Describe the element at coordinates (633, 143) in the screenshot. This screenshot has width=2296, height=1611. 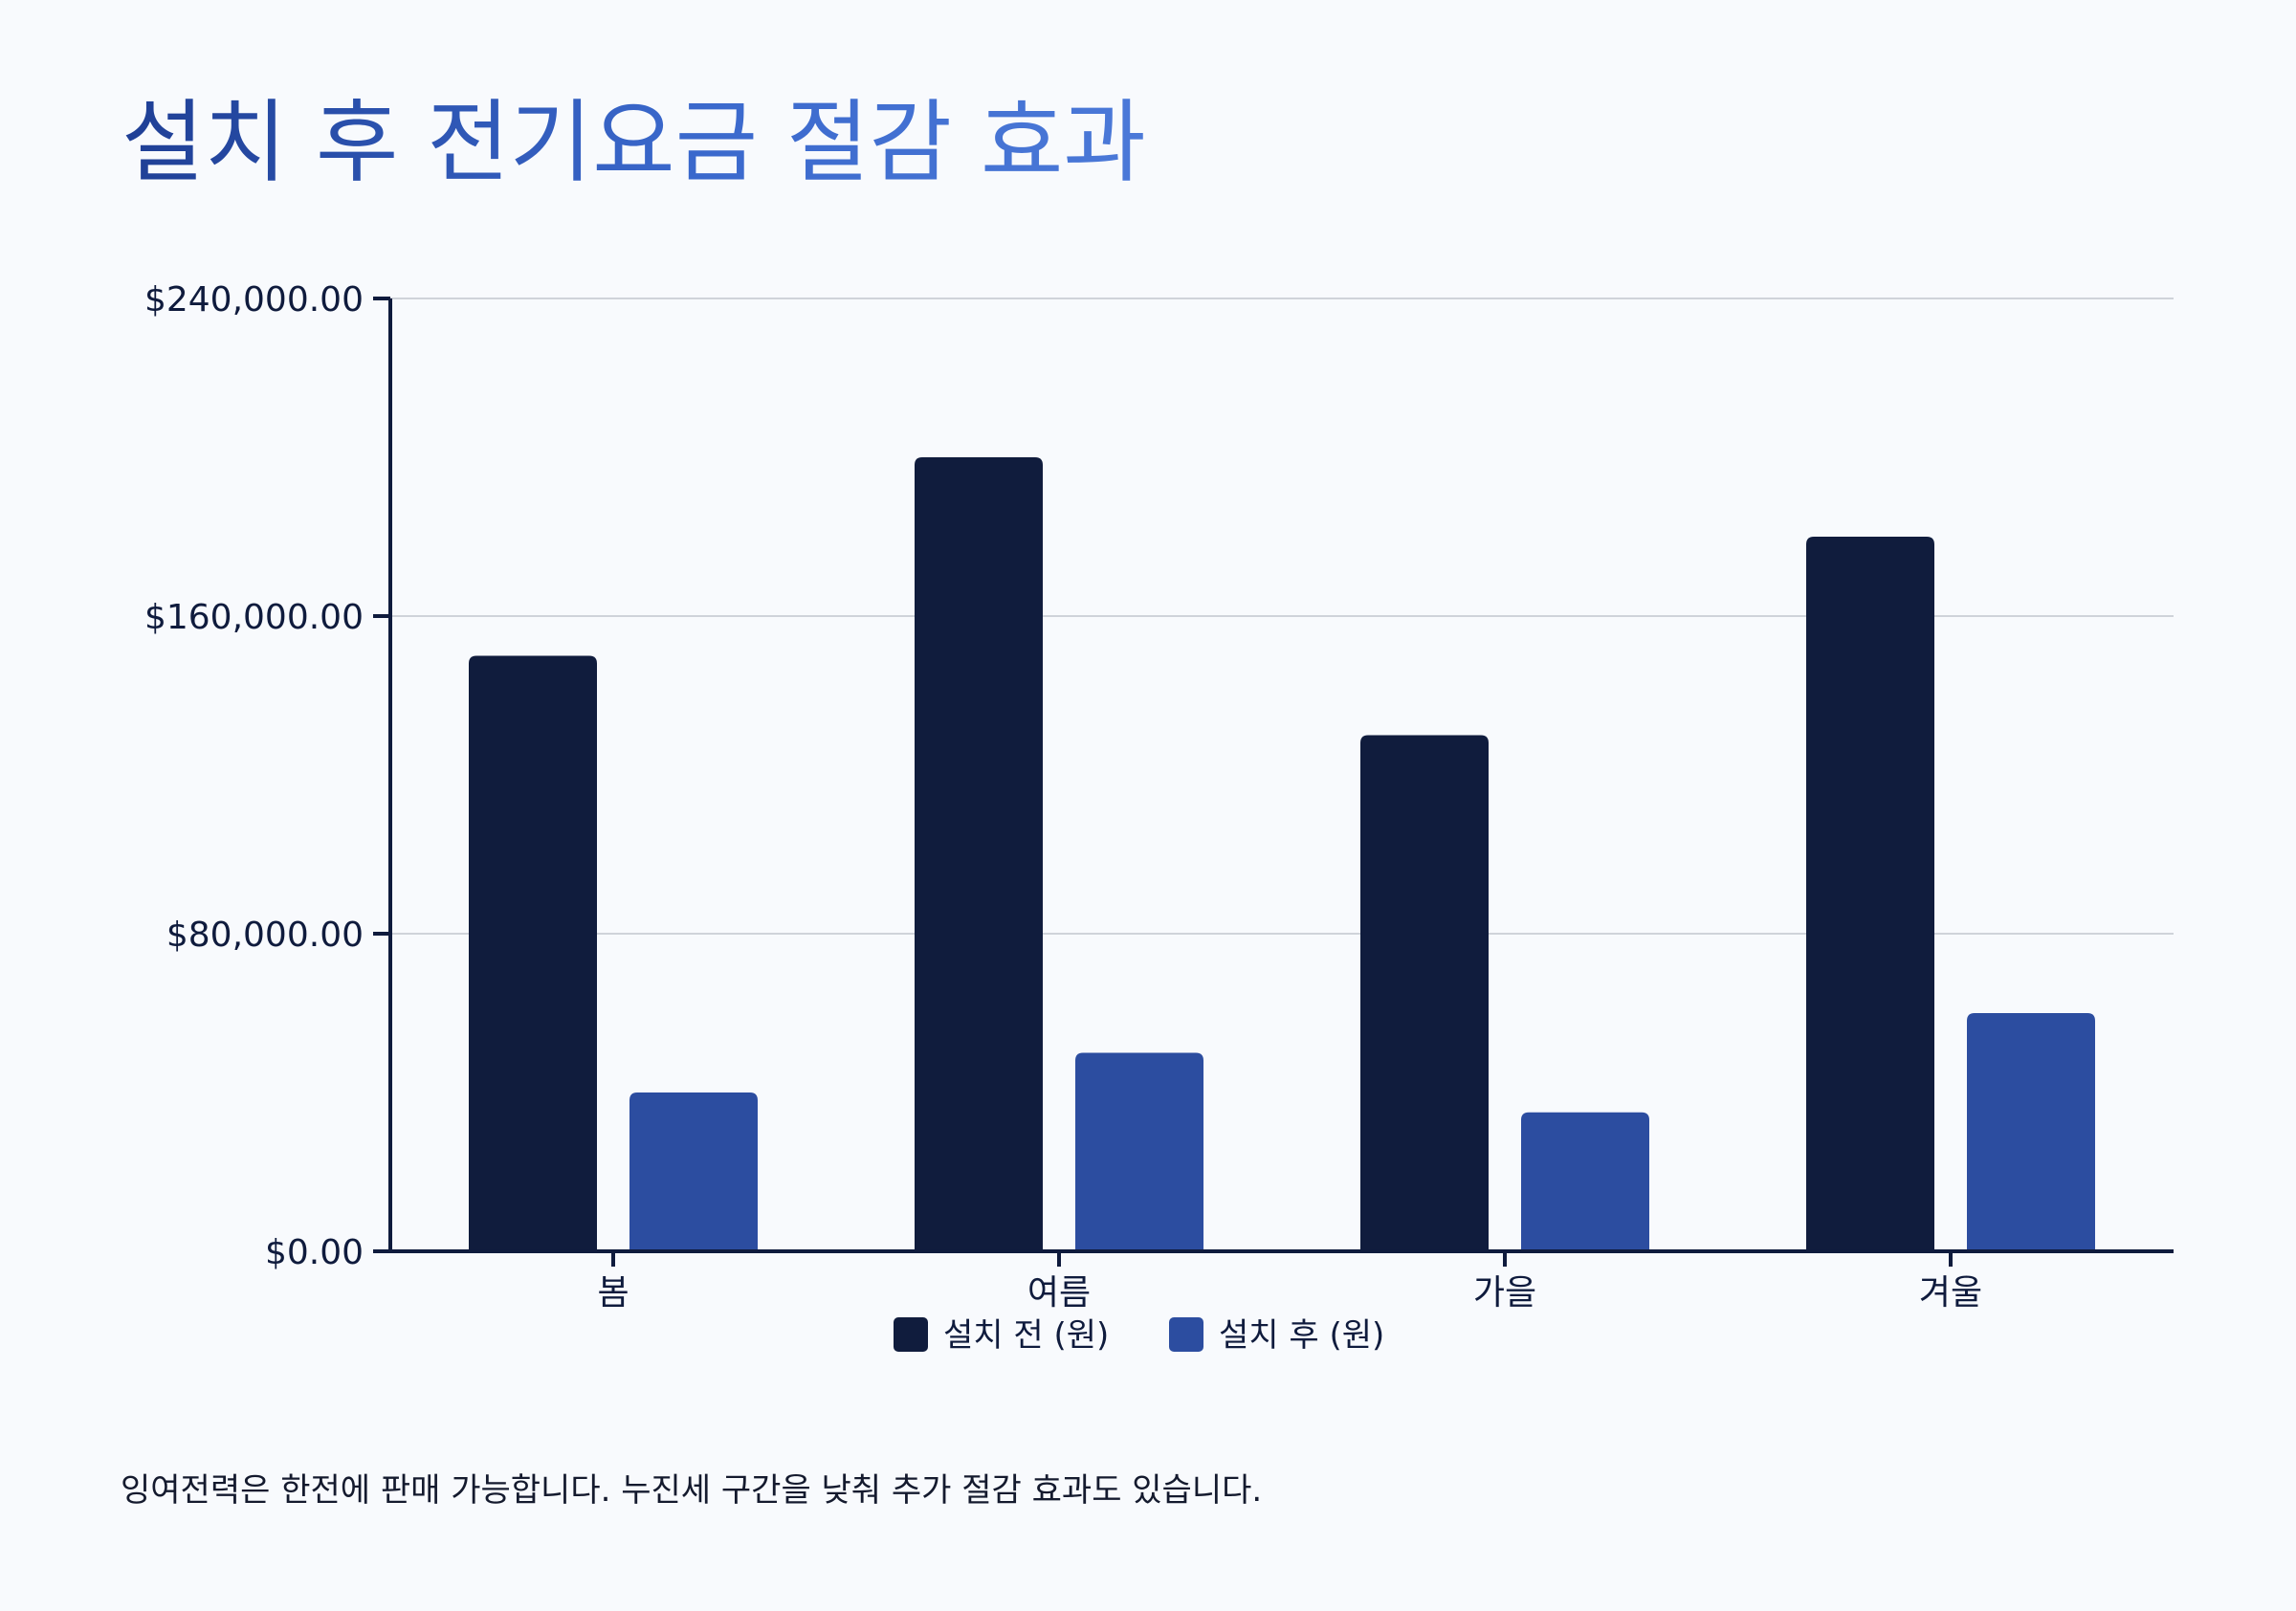
I see `chart-title: 설치 후 전기요금 절감 효과` at that location.